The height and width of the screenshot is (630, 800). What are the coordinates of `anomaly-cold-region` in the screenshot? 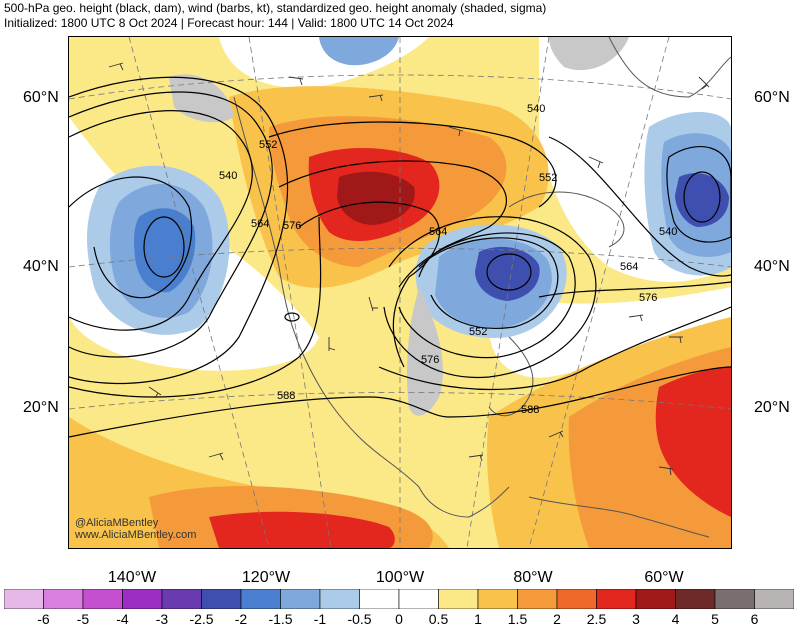 It's located at (359, 51).